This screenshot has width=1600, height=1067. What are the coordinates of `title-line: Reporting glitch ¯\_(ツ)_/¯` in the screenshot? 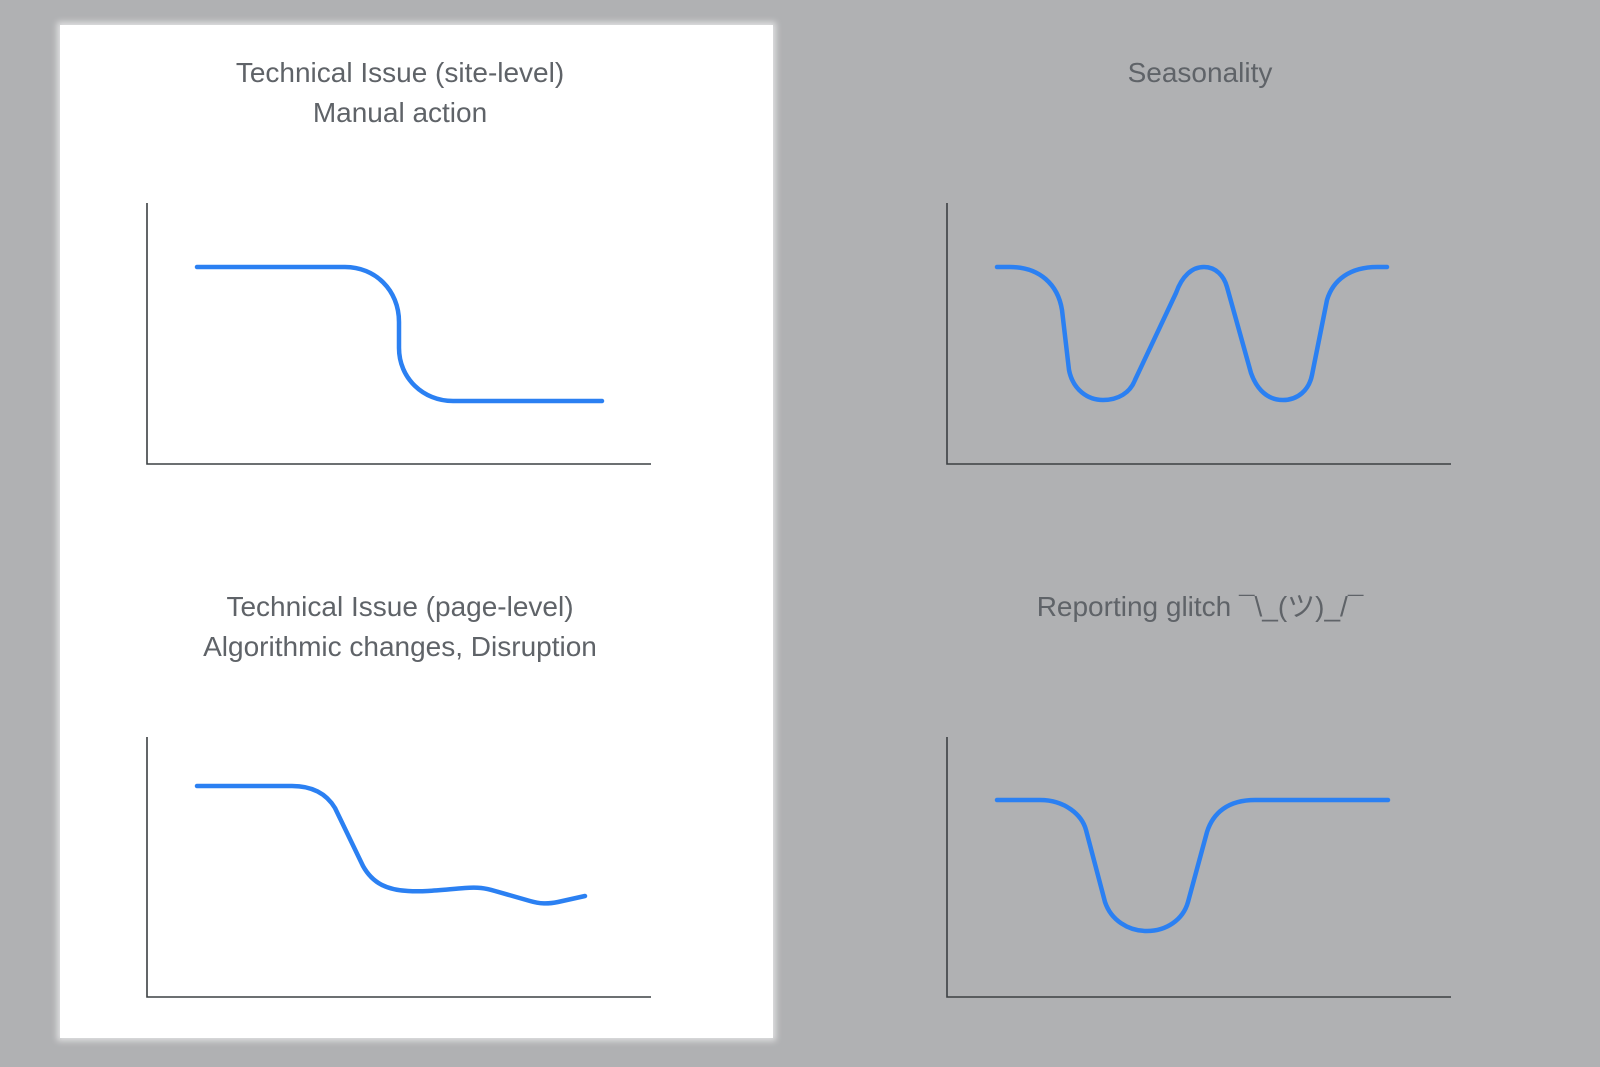 It's located at (1200, 606).